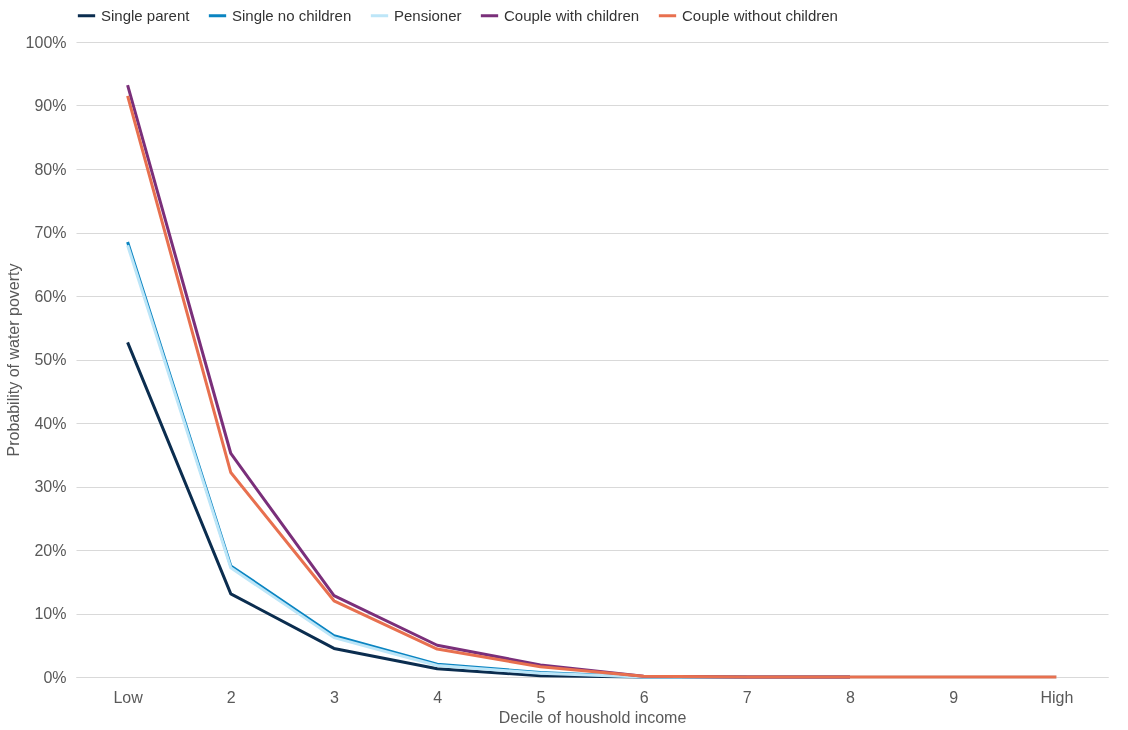  Describe the element at coordinates (760, 15) in the screenshot. I see `legend-label: Couple without children` at that location.